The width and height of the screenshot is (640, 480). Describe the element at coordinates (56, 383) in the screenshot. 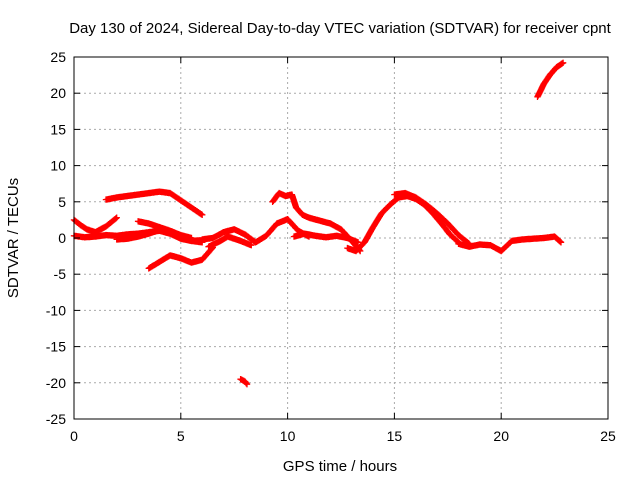

I see `y-tick-label: -20` at that location.